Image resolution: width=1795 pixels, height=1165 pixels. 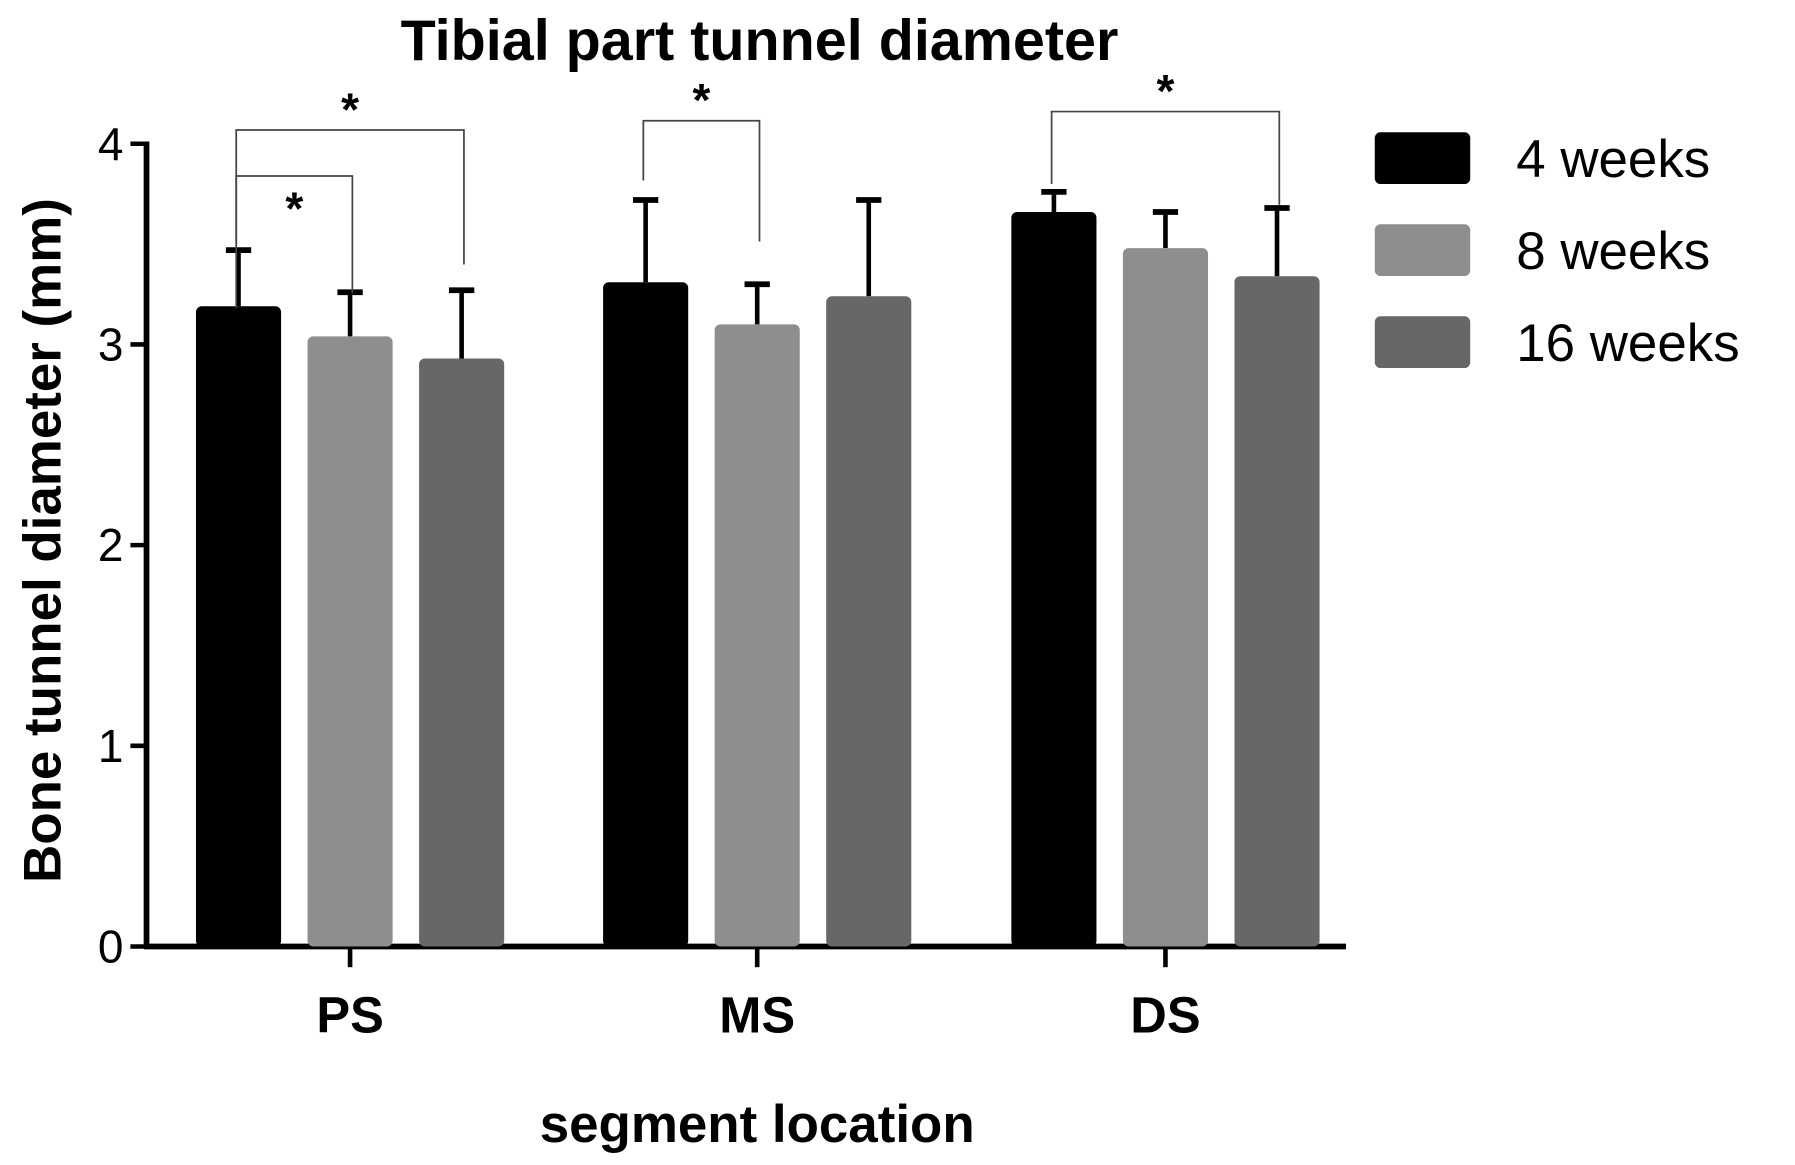 What do you see at coordinates (1627, 343) in the screenshot?
I see `legend-label: 16 weeks` at bounding box center [1627, 343].